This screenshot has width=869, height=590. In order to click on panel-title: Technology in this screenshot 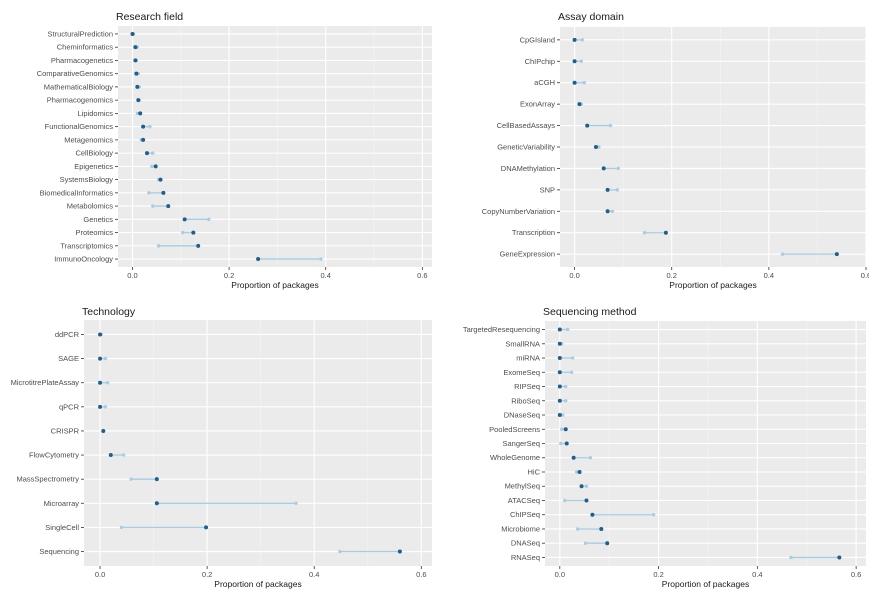, I will do `click(109, 312)`.